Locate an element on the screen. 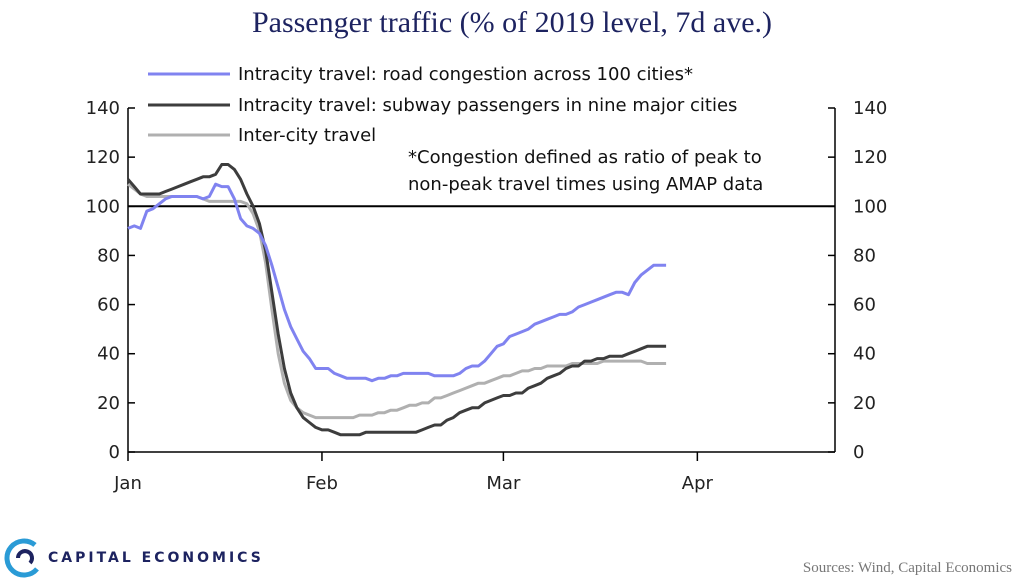  y-tick-label-right: 120 is located at coordinates (870, 157).